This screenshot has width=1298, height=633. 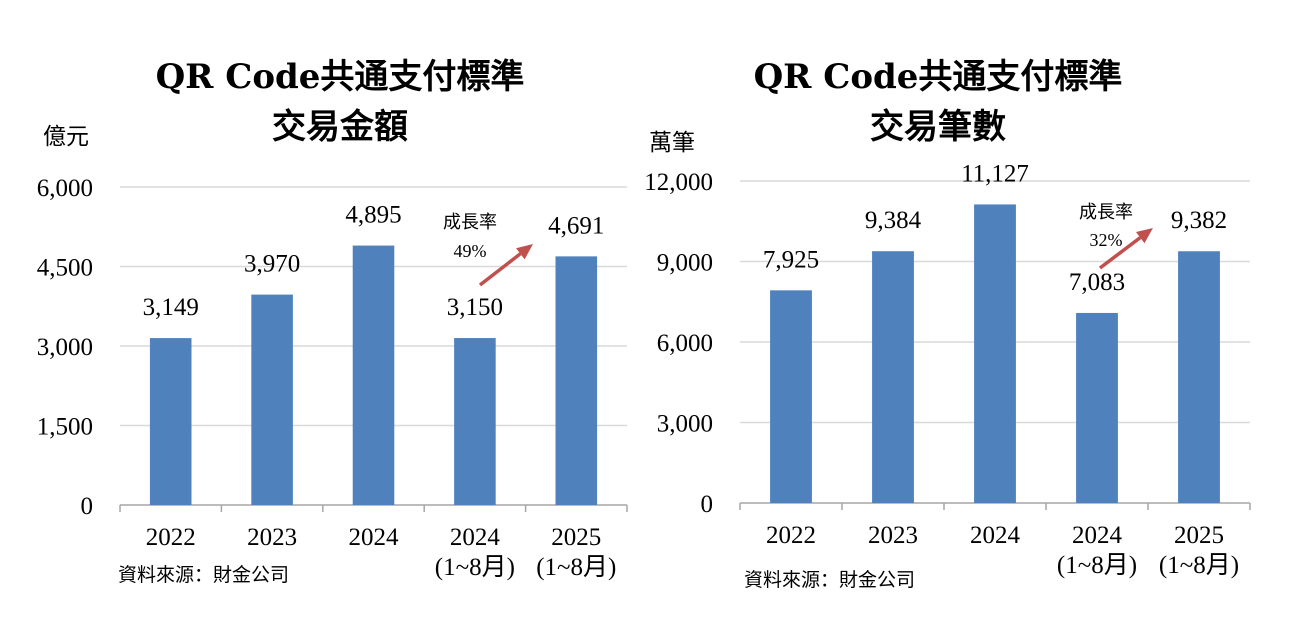 What do you see at coordinates (678, 182) in the screenshot?
I see `y-tick-label: 12,000` at bounding box center [678, 182].